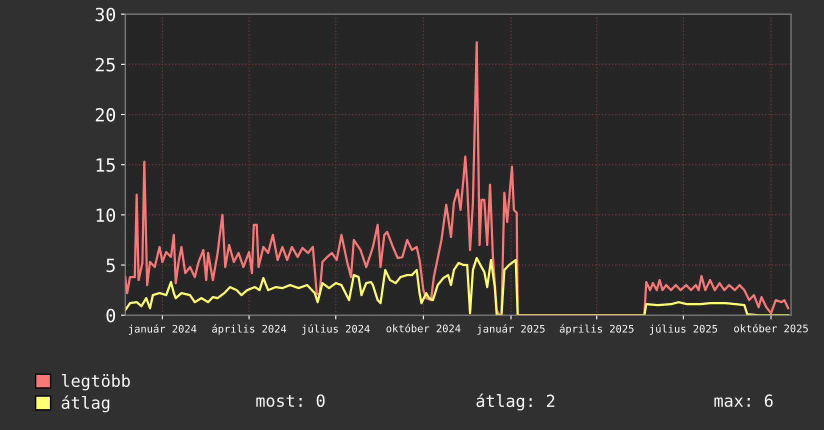  What do you see at coordinates (105, 165) in the screenshot?
I see `y-tick-label: 15` at bounding box center [105, 165].